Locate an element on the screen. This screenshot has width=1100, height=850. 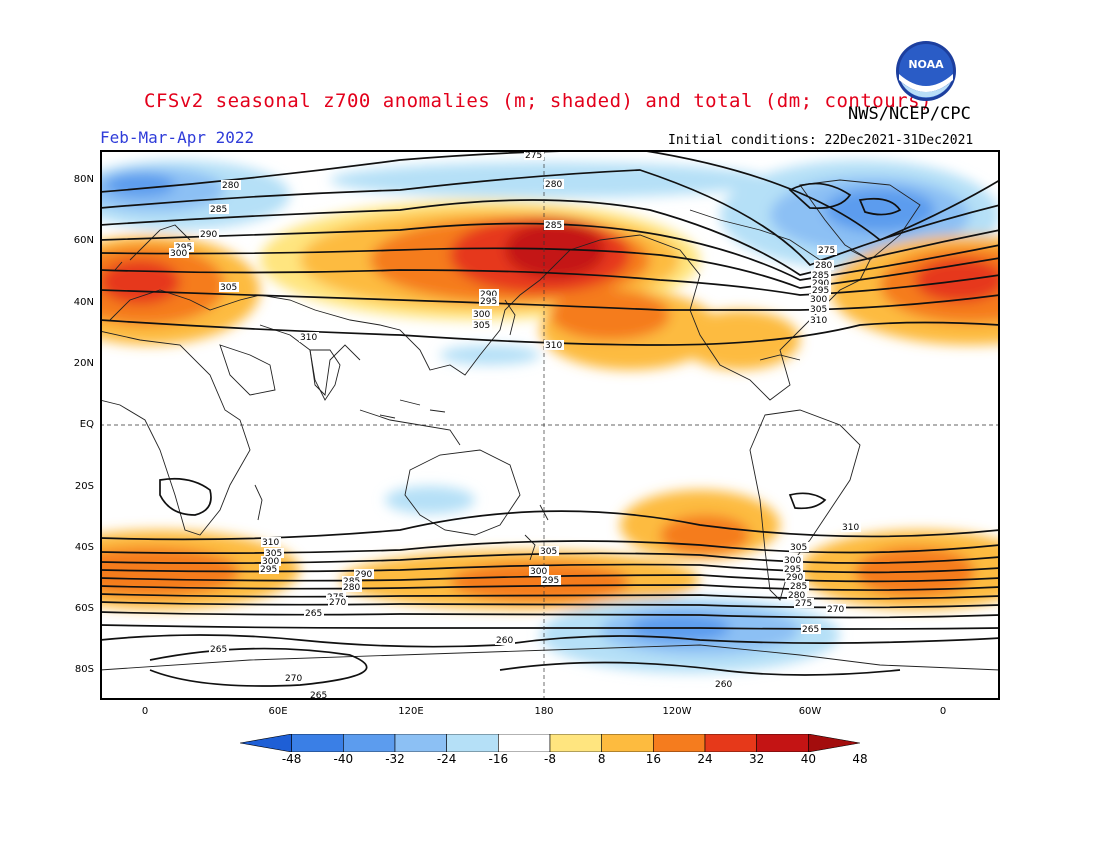
forecast-period: Feb-Mar-Apr 2022 is located at coordinates (177, 137).